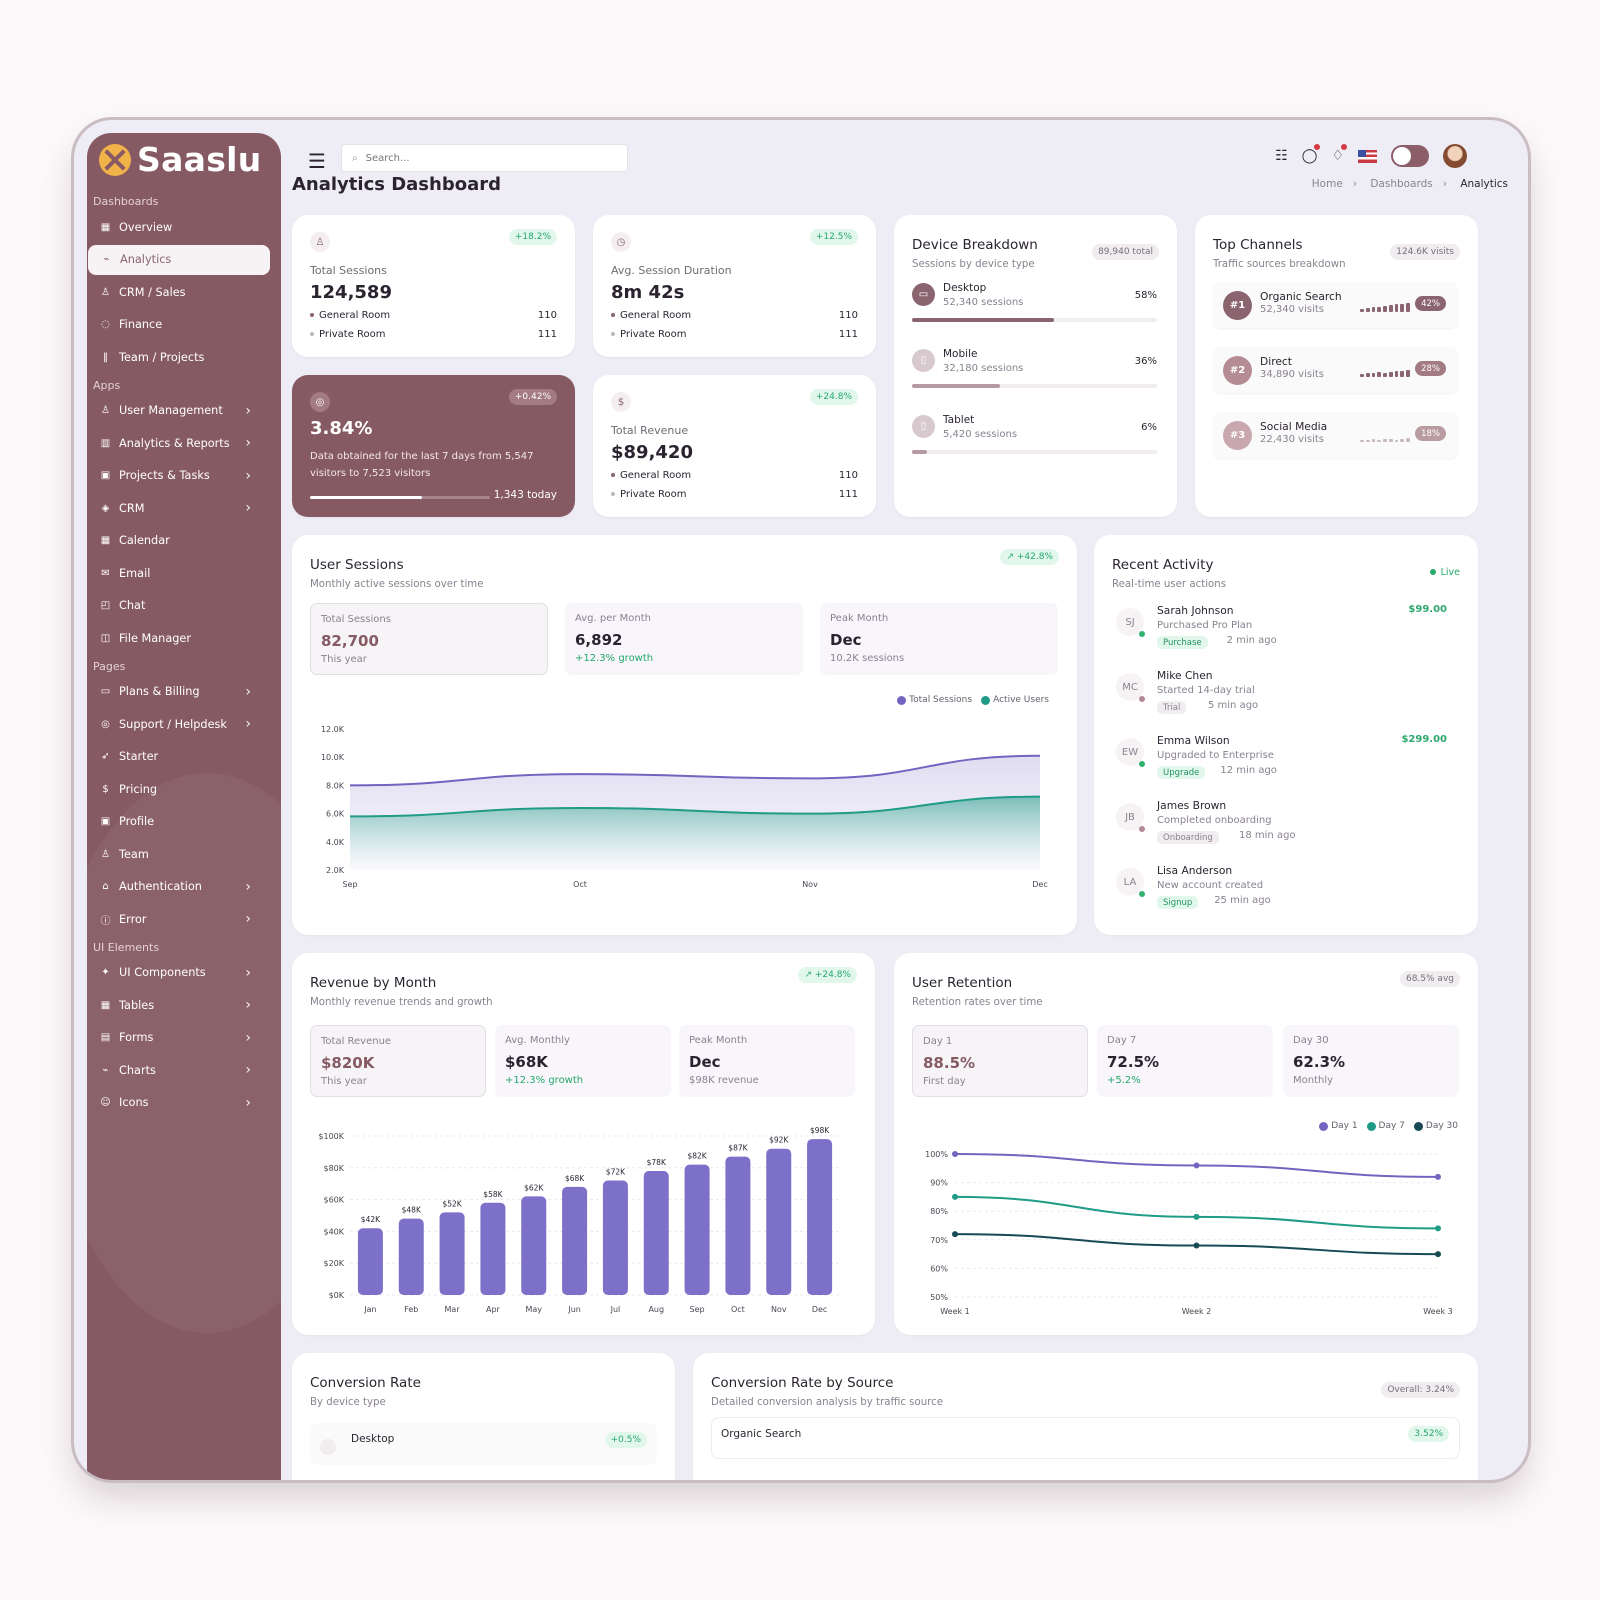  Describe the element at coordinates (105, 789) in the screenshot. I see `dollar-icon: $` at that location.